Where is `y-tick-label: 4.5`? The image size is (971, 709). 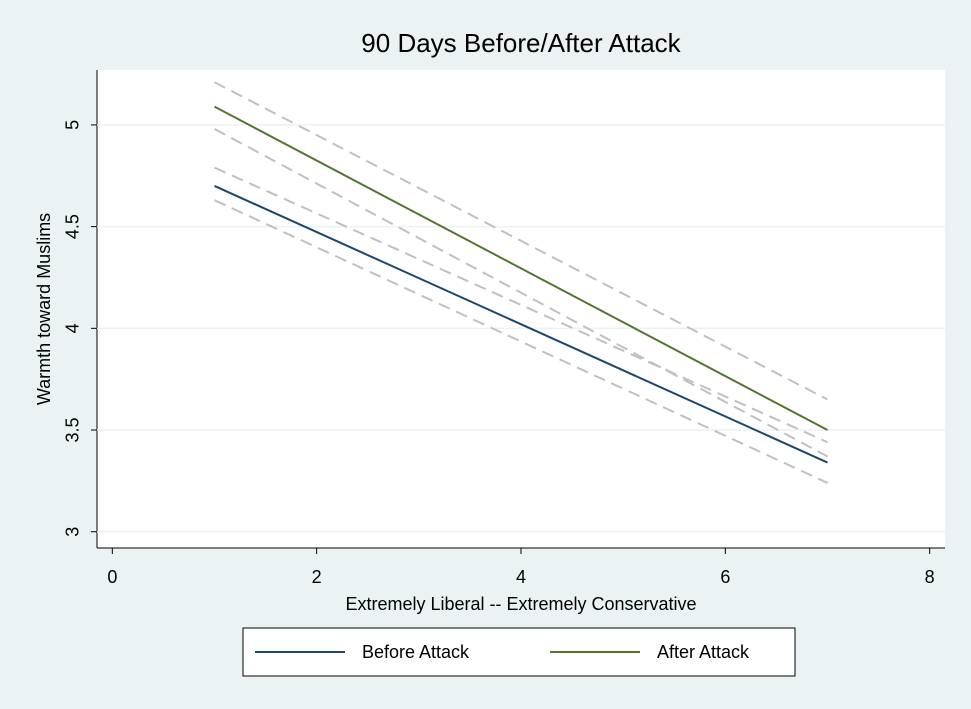
y-tick-label: 4.5 is located at coordinates (73, 226).